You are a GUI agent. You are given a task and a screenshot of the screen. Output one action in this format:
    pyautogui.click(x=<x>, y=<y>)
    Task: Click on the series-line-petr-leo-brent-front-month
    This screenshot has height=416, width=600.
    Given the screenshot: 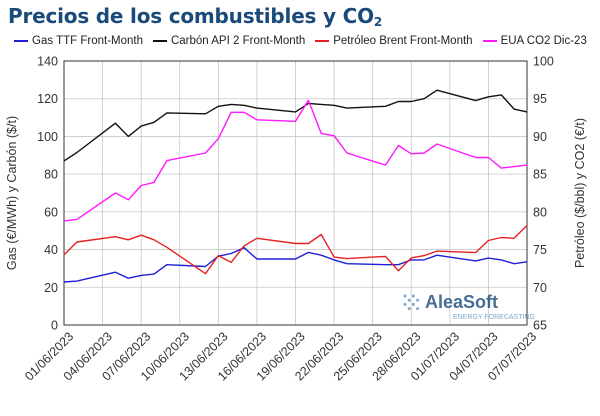 What is the action you would take?
    pyautogui.click(x=295, y=249)
    